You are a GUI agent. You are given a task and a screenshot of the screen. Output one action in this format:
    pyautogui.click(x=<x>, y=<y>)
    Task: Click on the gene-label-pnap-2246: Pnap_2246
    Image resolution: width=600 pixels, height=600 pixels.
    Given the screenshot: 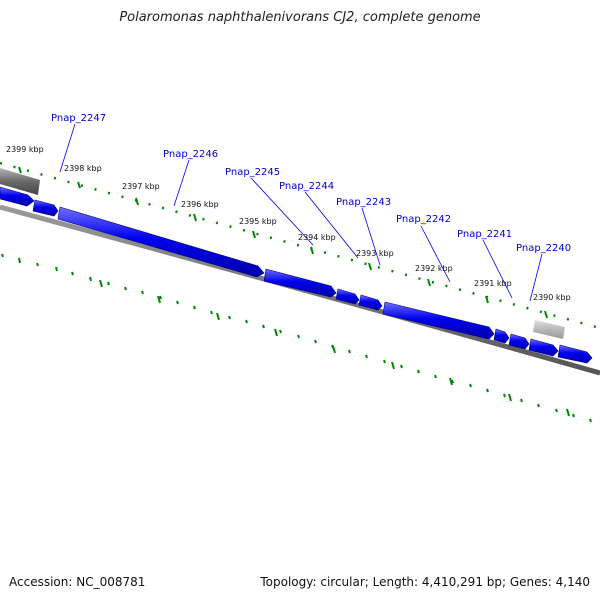 What is the action you would take?
    pyautogui.click(x=190, y=154)
    